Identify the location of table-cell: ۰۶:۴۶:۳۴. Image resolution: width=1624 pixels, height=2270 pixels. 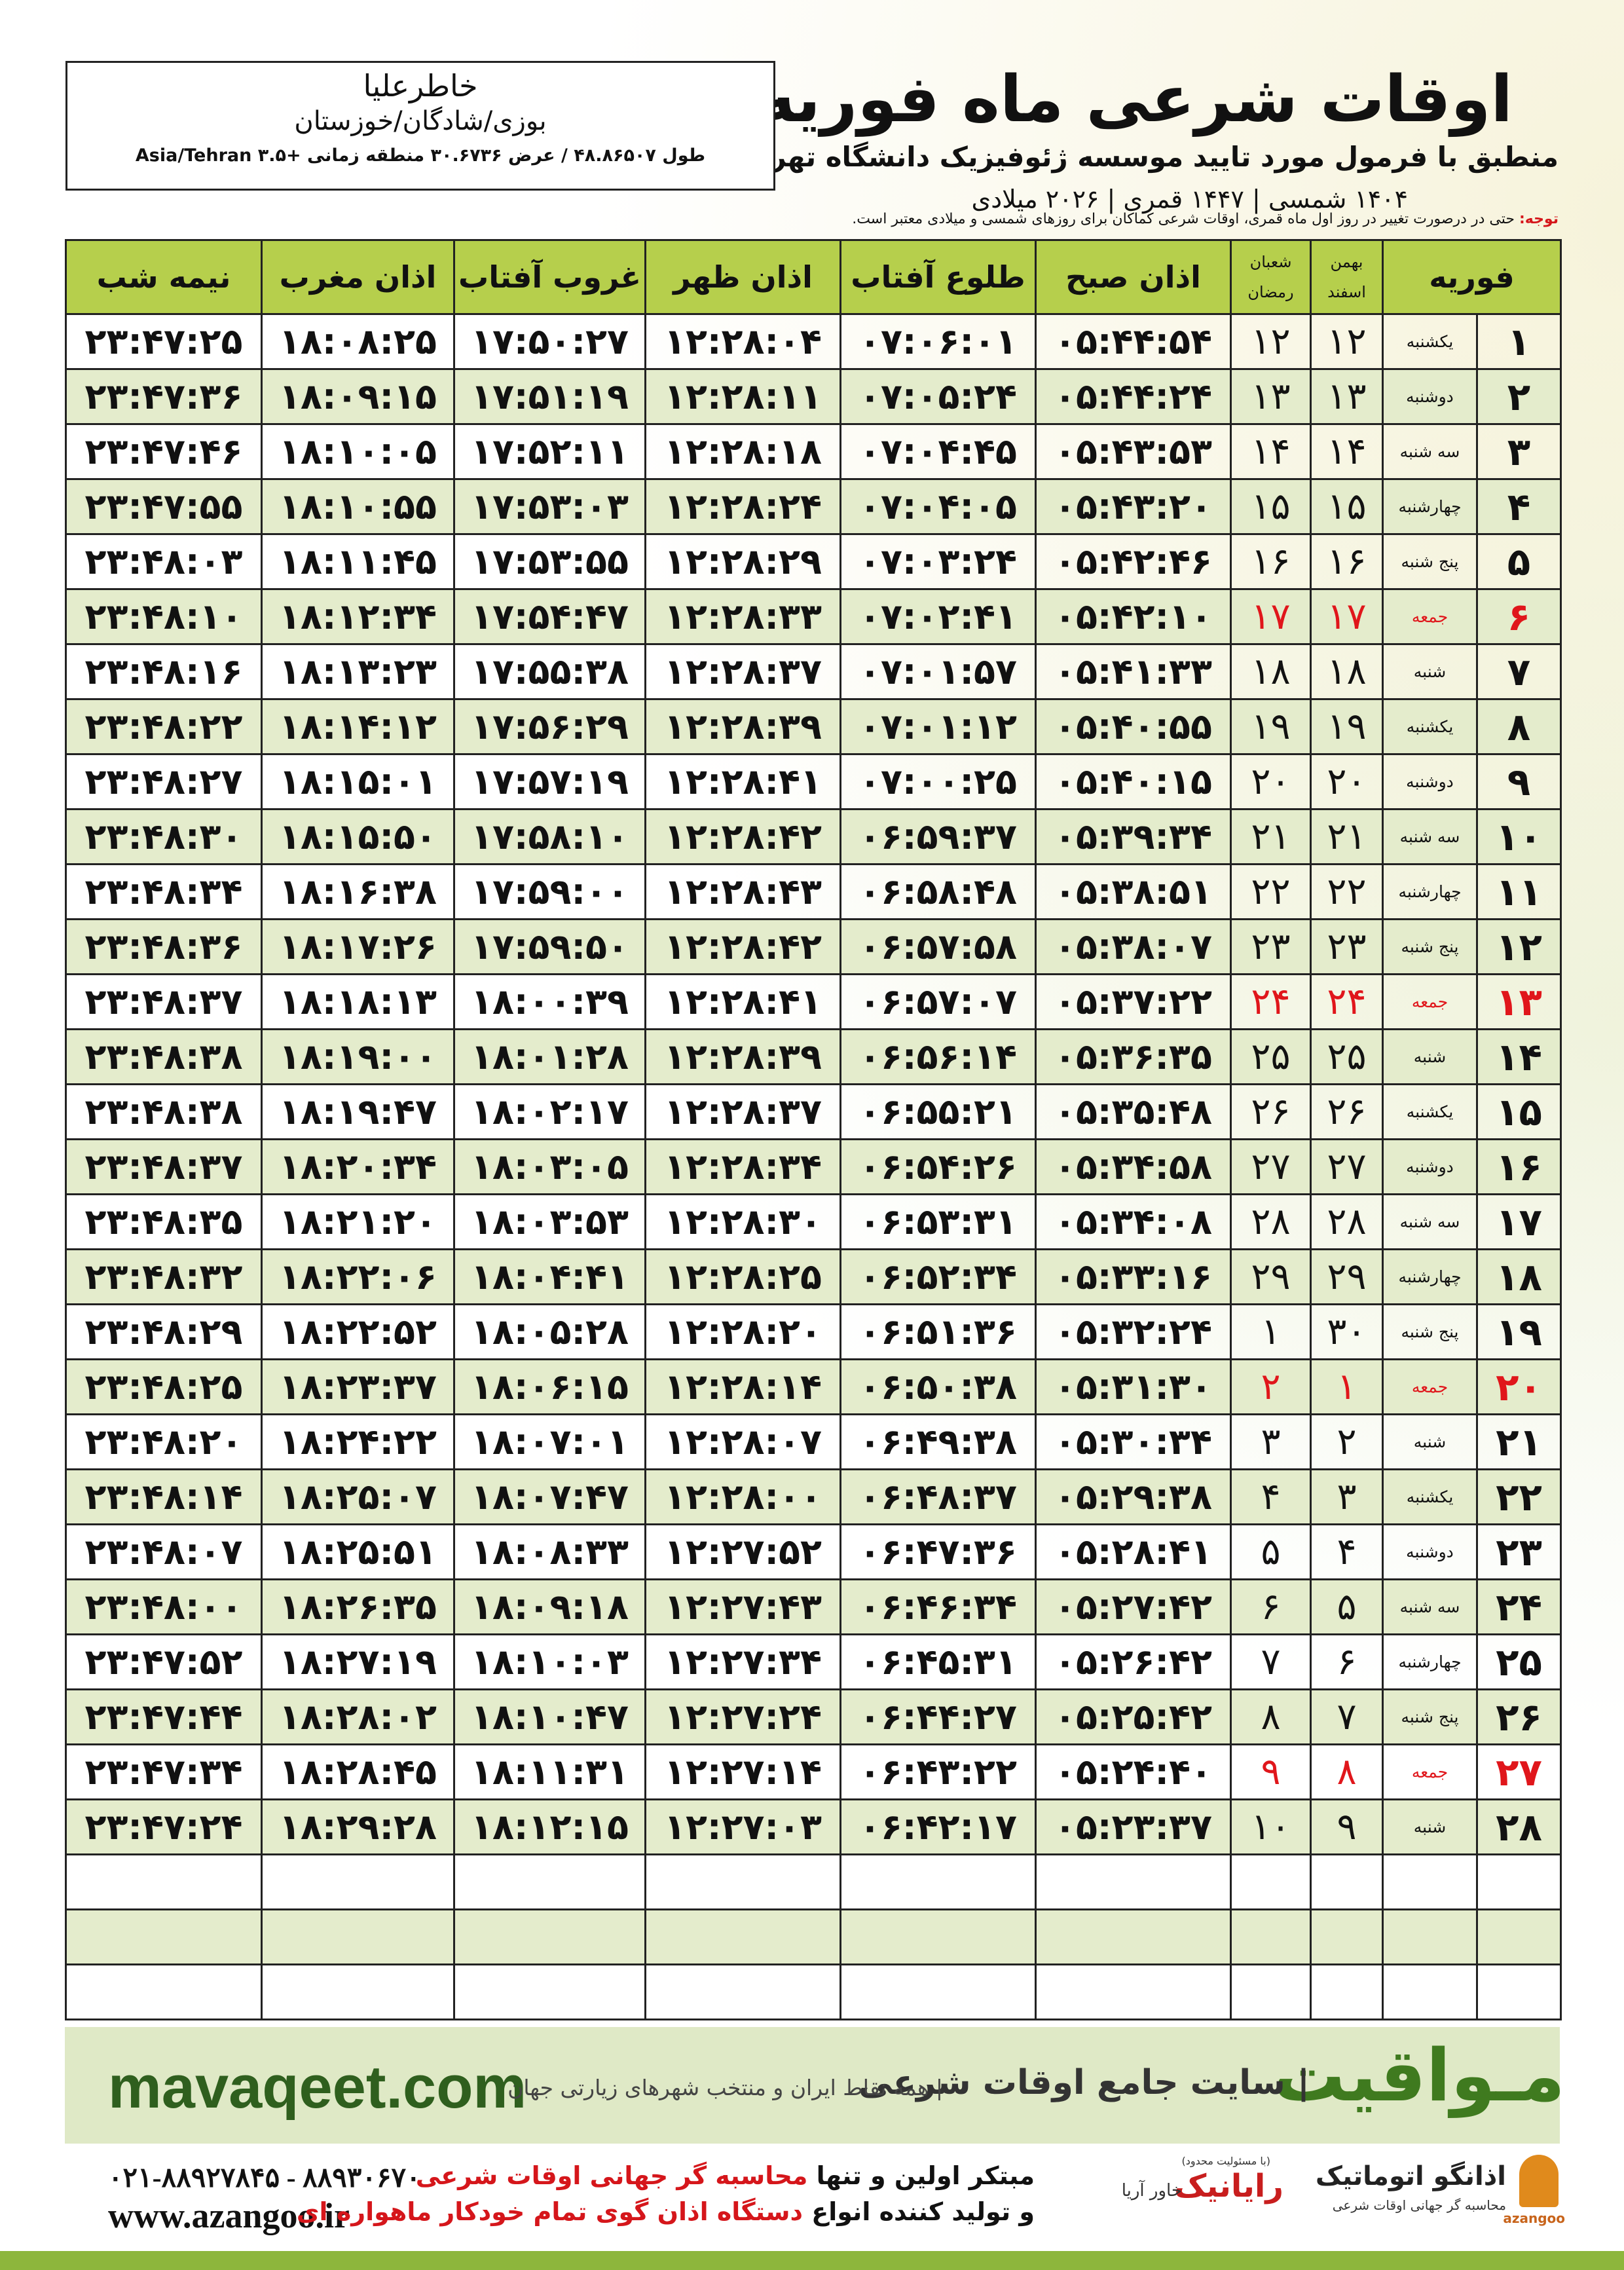
(938, 1606).